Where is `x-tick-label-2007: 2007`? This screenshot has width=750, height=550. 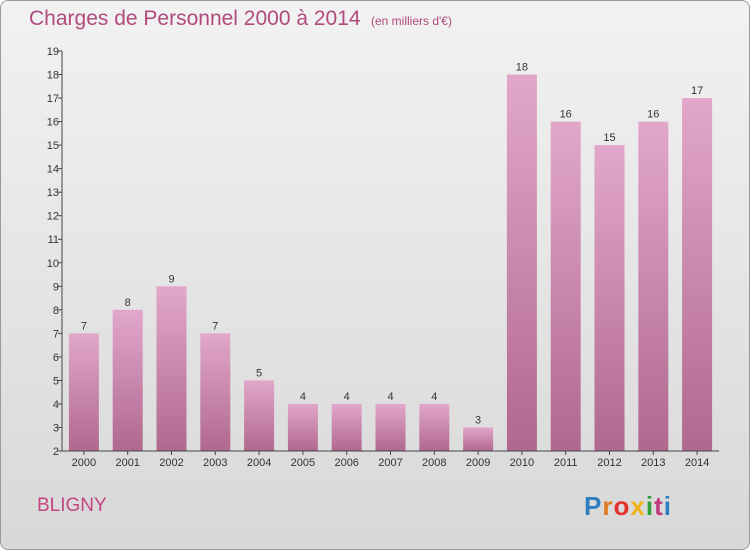
x-tick-label-2007: 2007 is located at coordinates (390, 463).